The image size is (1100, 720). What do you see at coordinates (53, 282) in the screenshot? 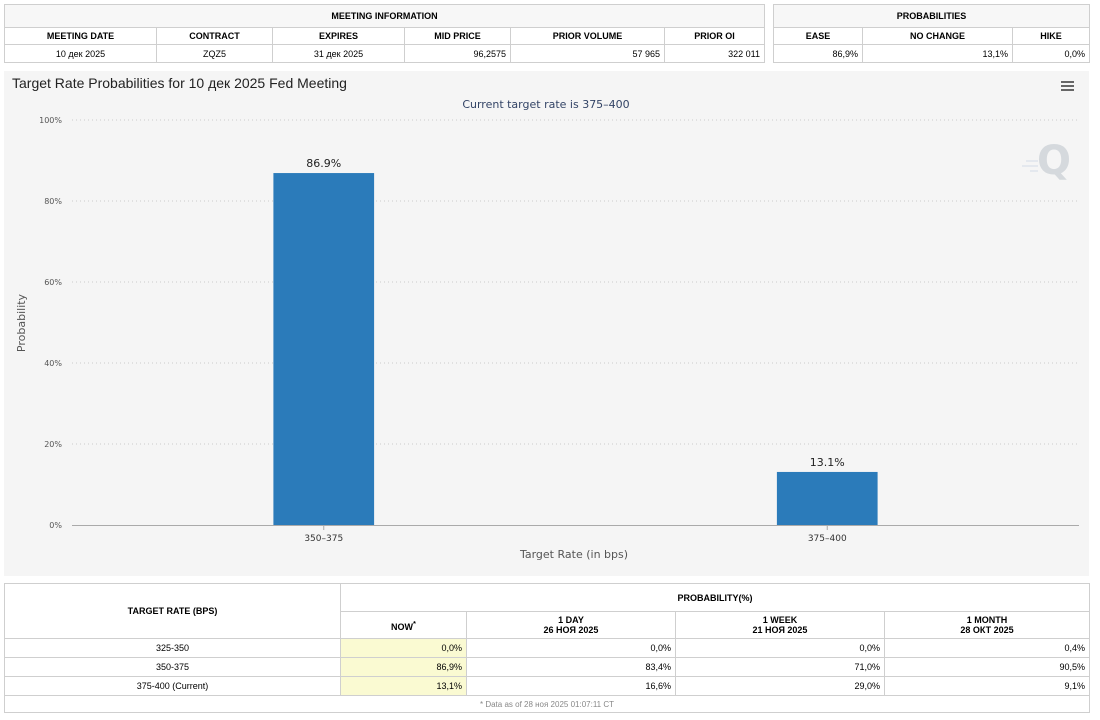
I see `y-tick-label: 60%` at bounding box center [53, 282].